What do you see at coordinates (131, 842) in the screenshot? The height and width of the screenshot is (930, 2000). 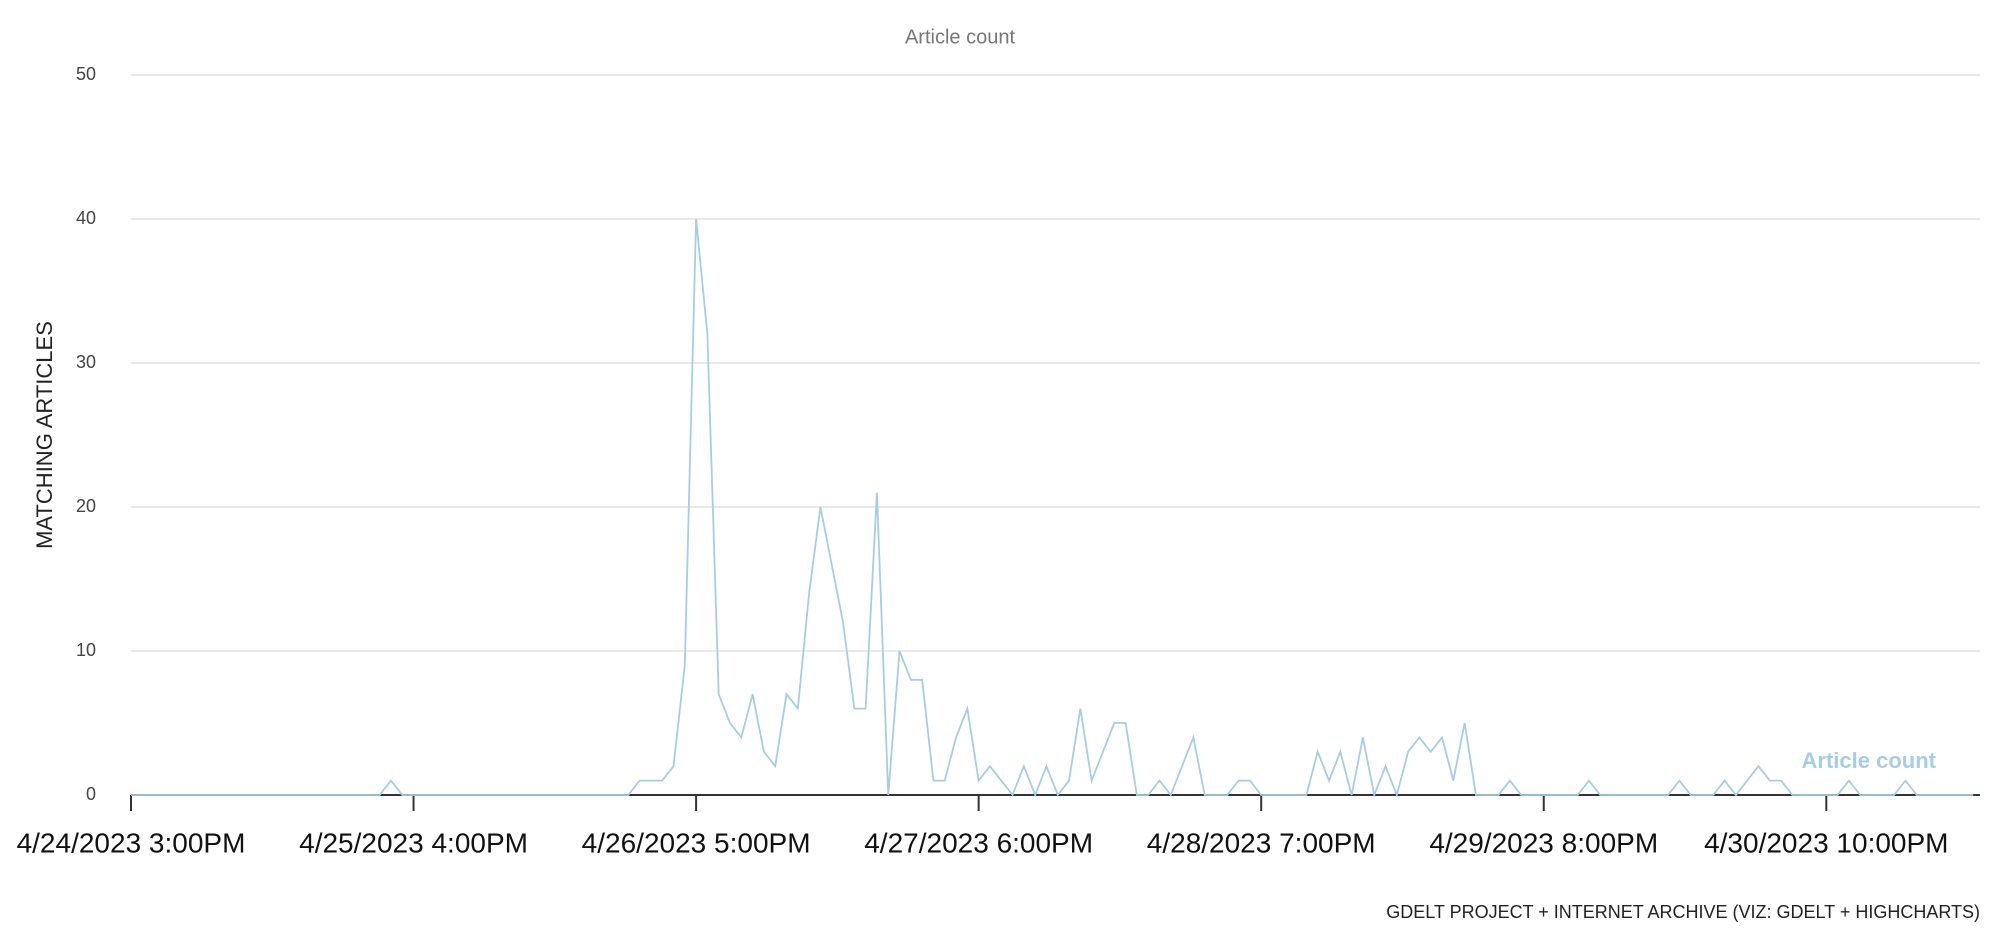 I see `x-tick-label: 4/24/2023 3:00PM` at bounding box center [131, 842].